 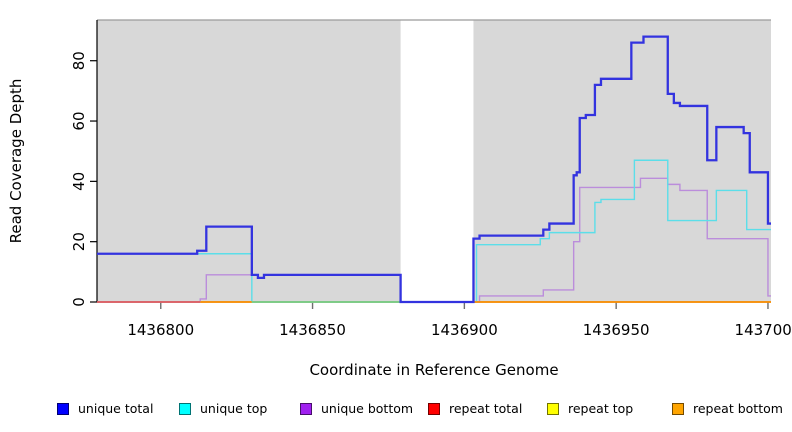 What do you see at coordinates (763, 330) in the screenshot?
I see `x-tick-label: 1437000` at bounding box center [763, 330].